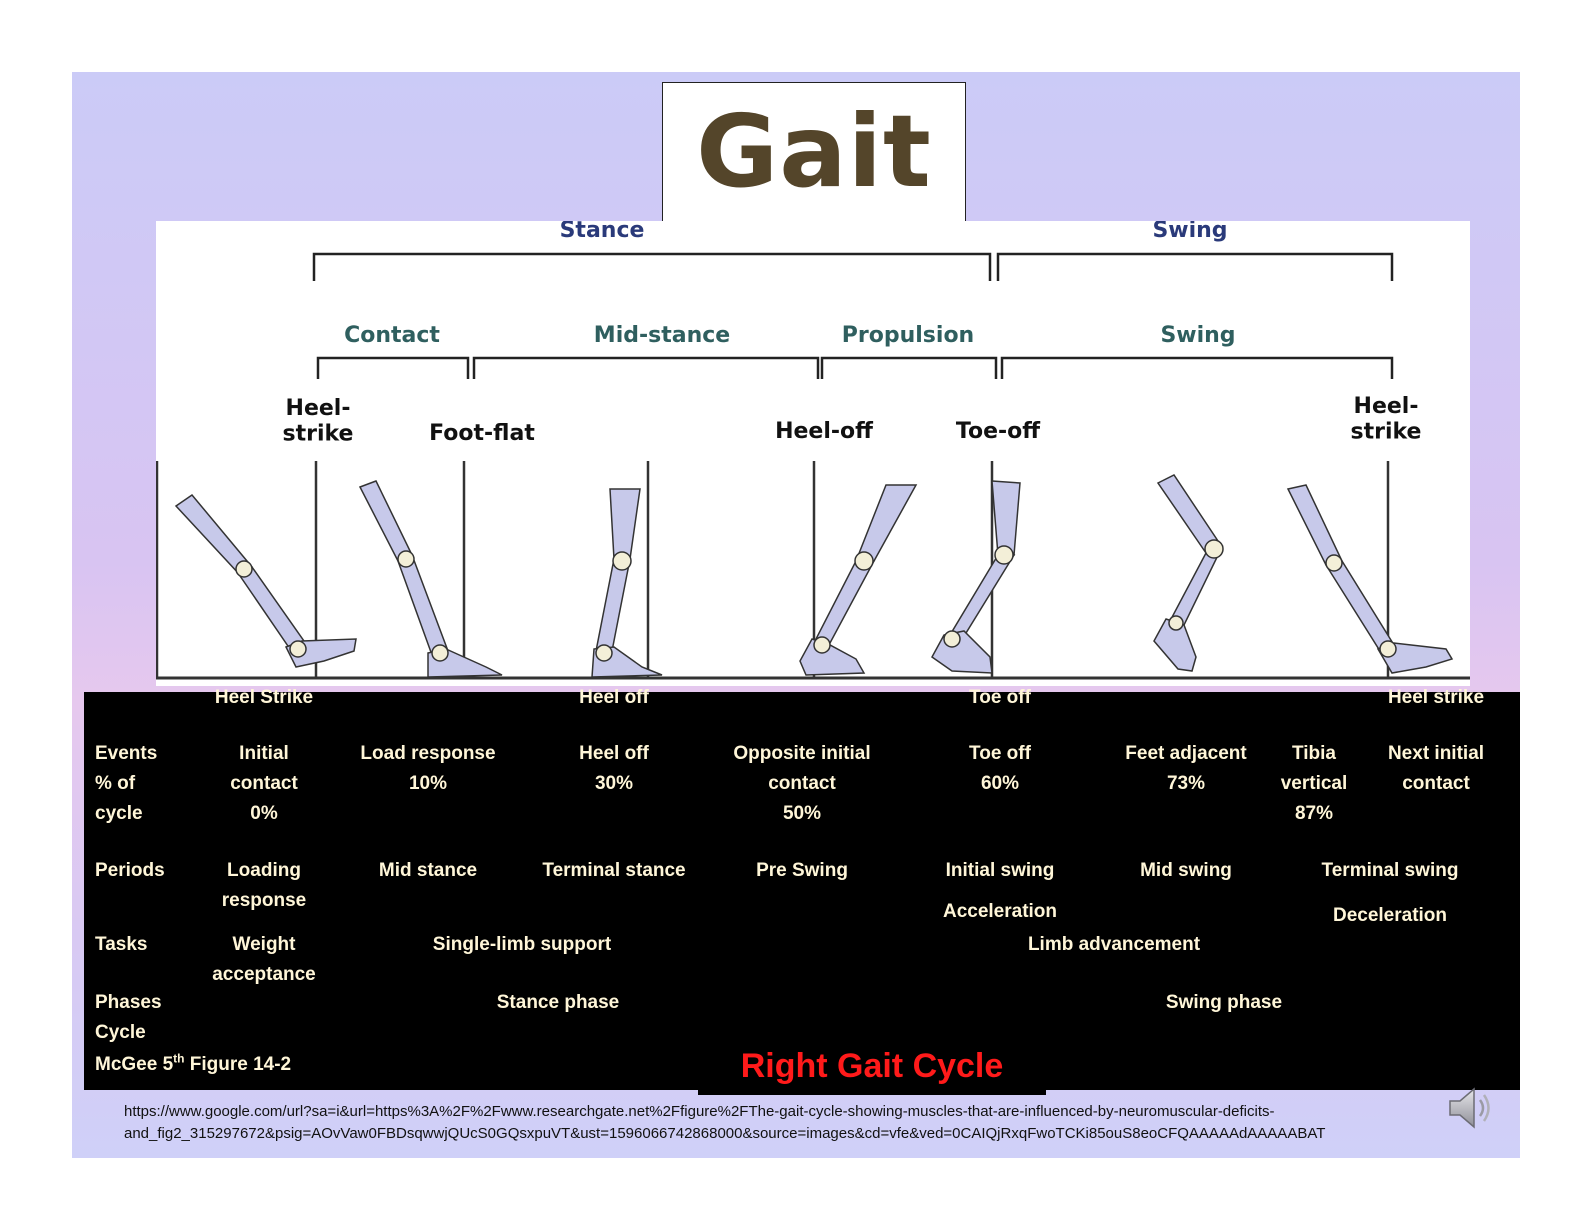 Image resolution: width=1584 pixels, height=1224 pixels. What do you see at coordinates (662, 335) in the screenshot?
I see `label-mid-stance: Mid-stance` at bounding box center [662, 335].